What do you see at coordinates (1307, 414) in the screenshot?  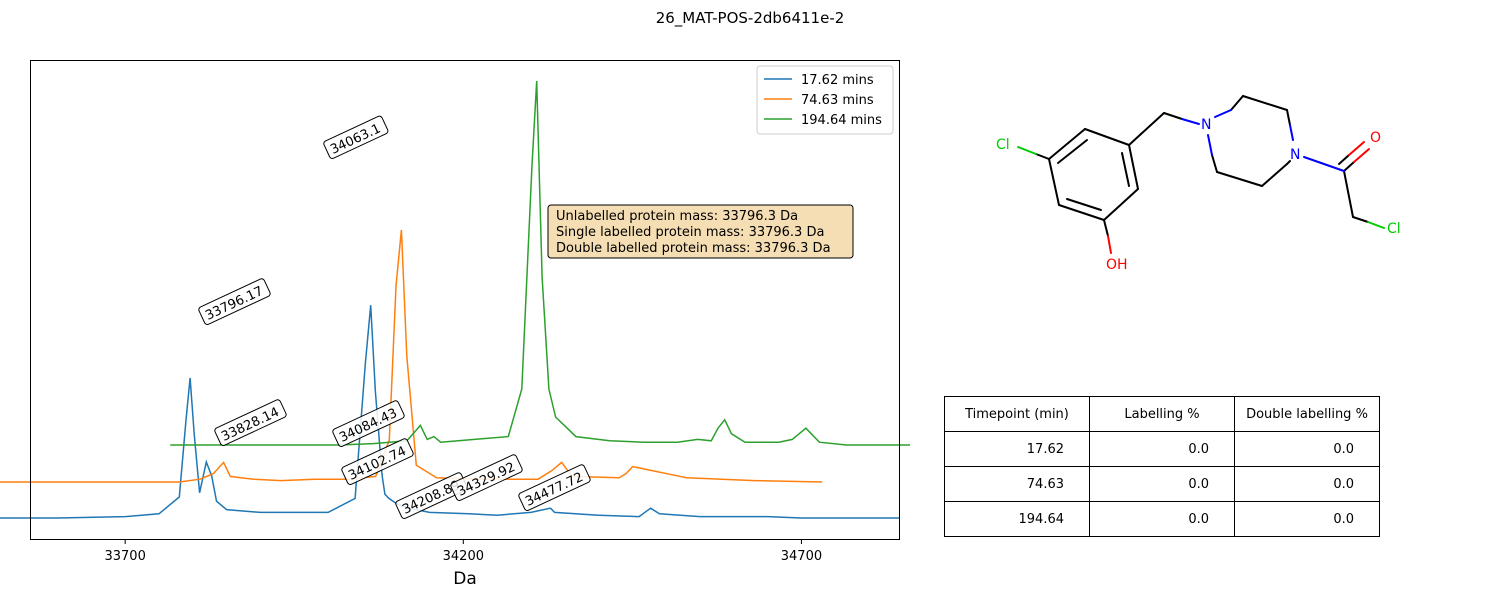 I see `table-header-cell: Double labelling %` at bounding box center [1307, 414].